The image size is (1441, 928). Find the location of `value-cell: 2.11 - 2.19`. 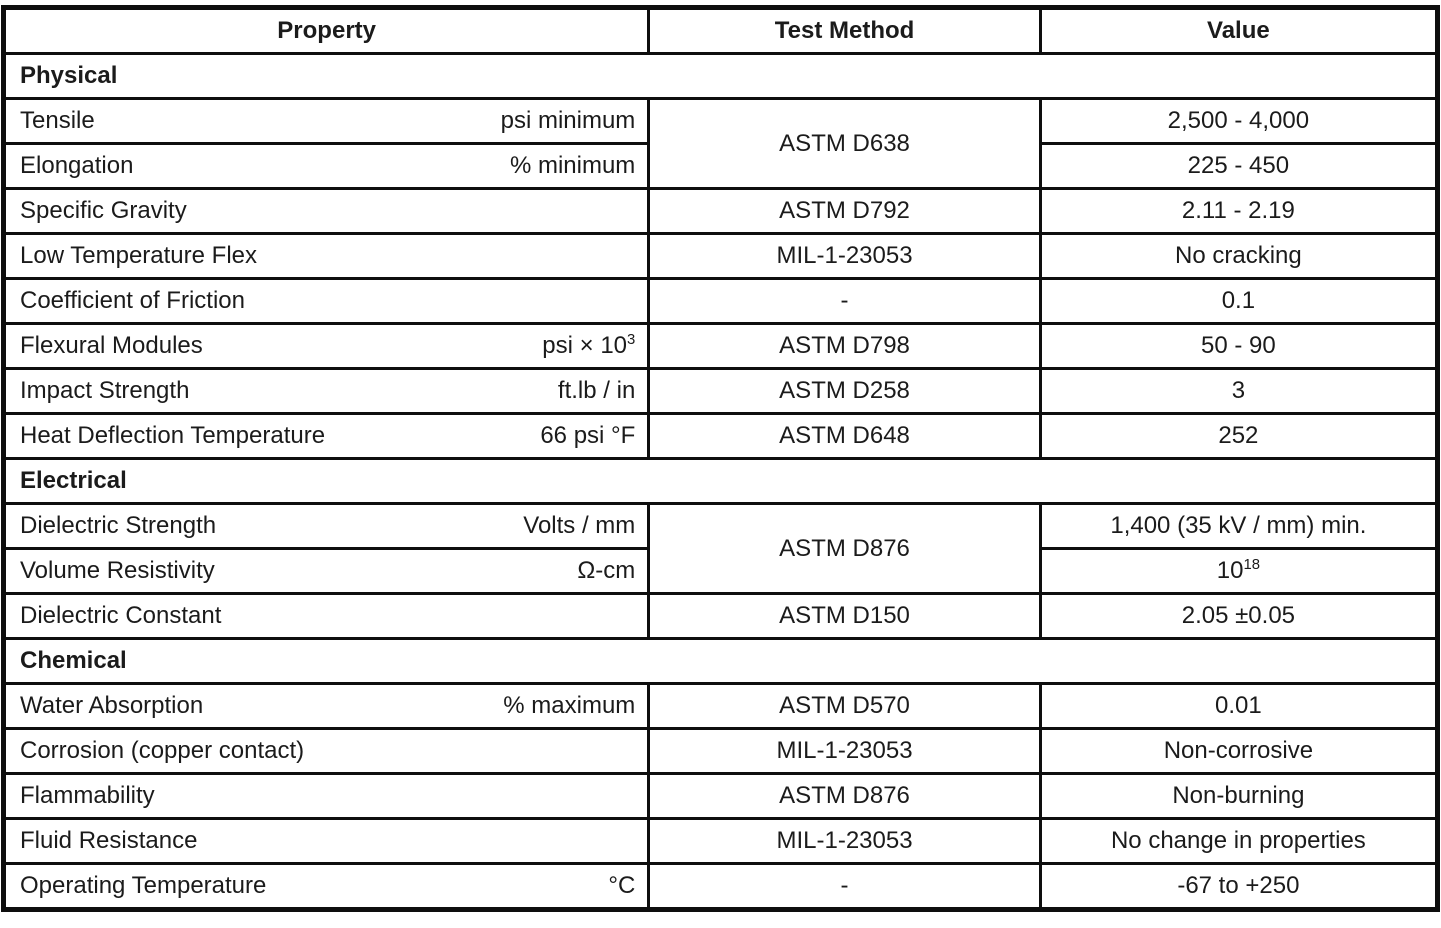

value-cell: 2.11 - 2.19 is located at coordinates (1239, 211).